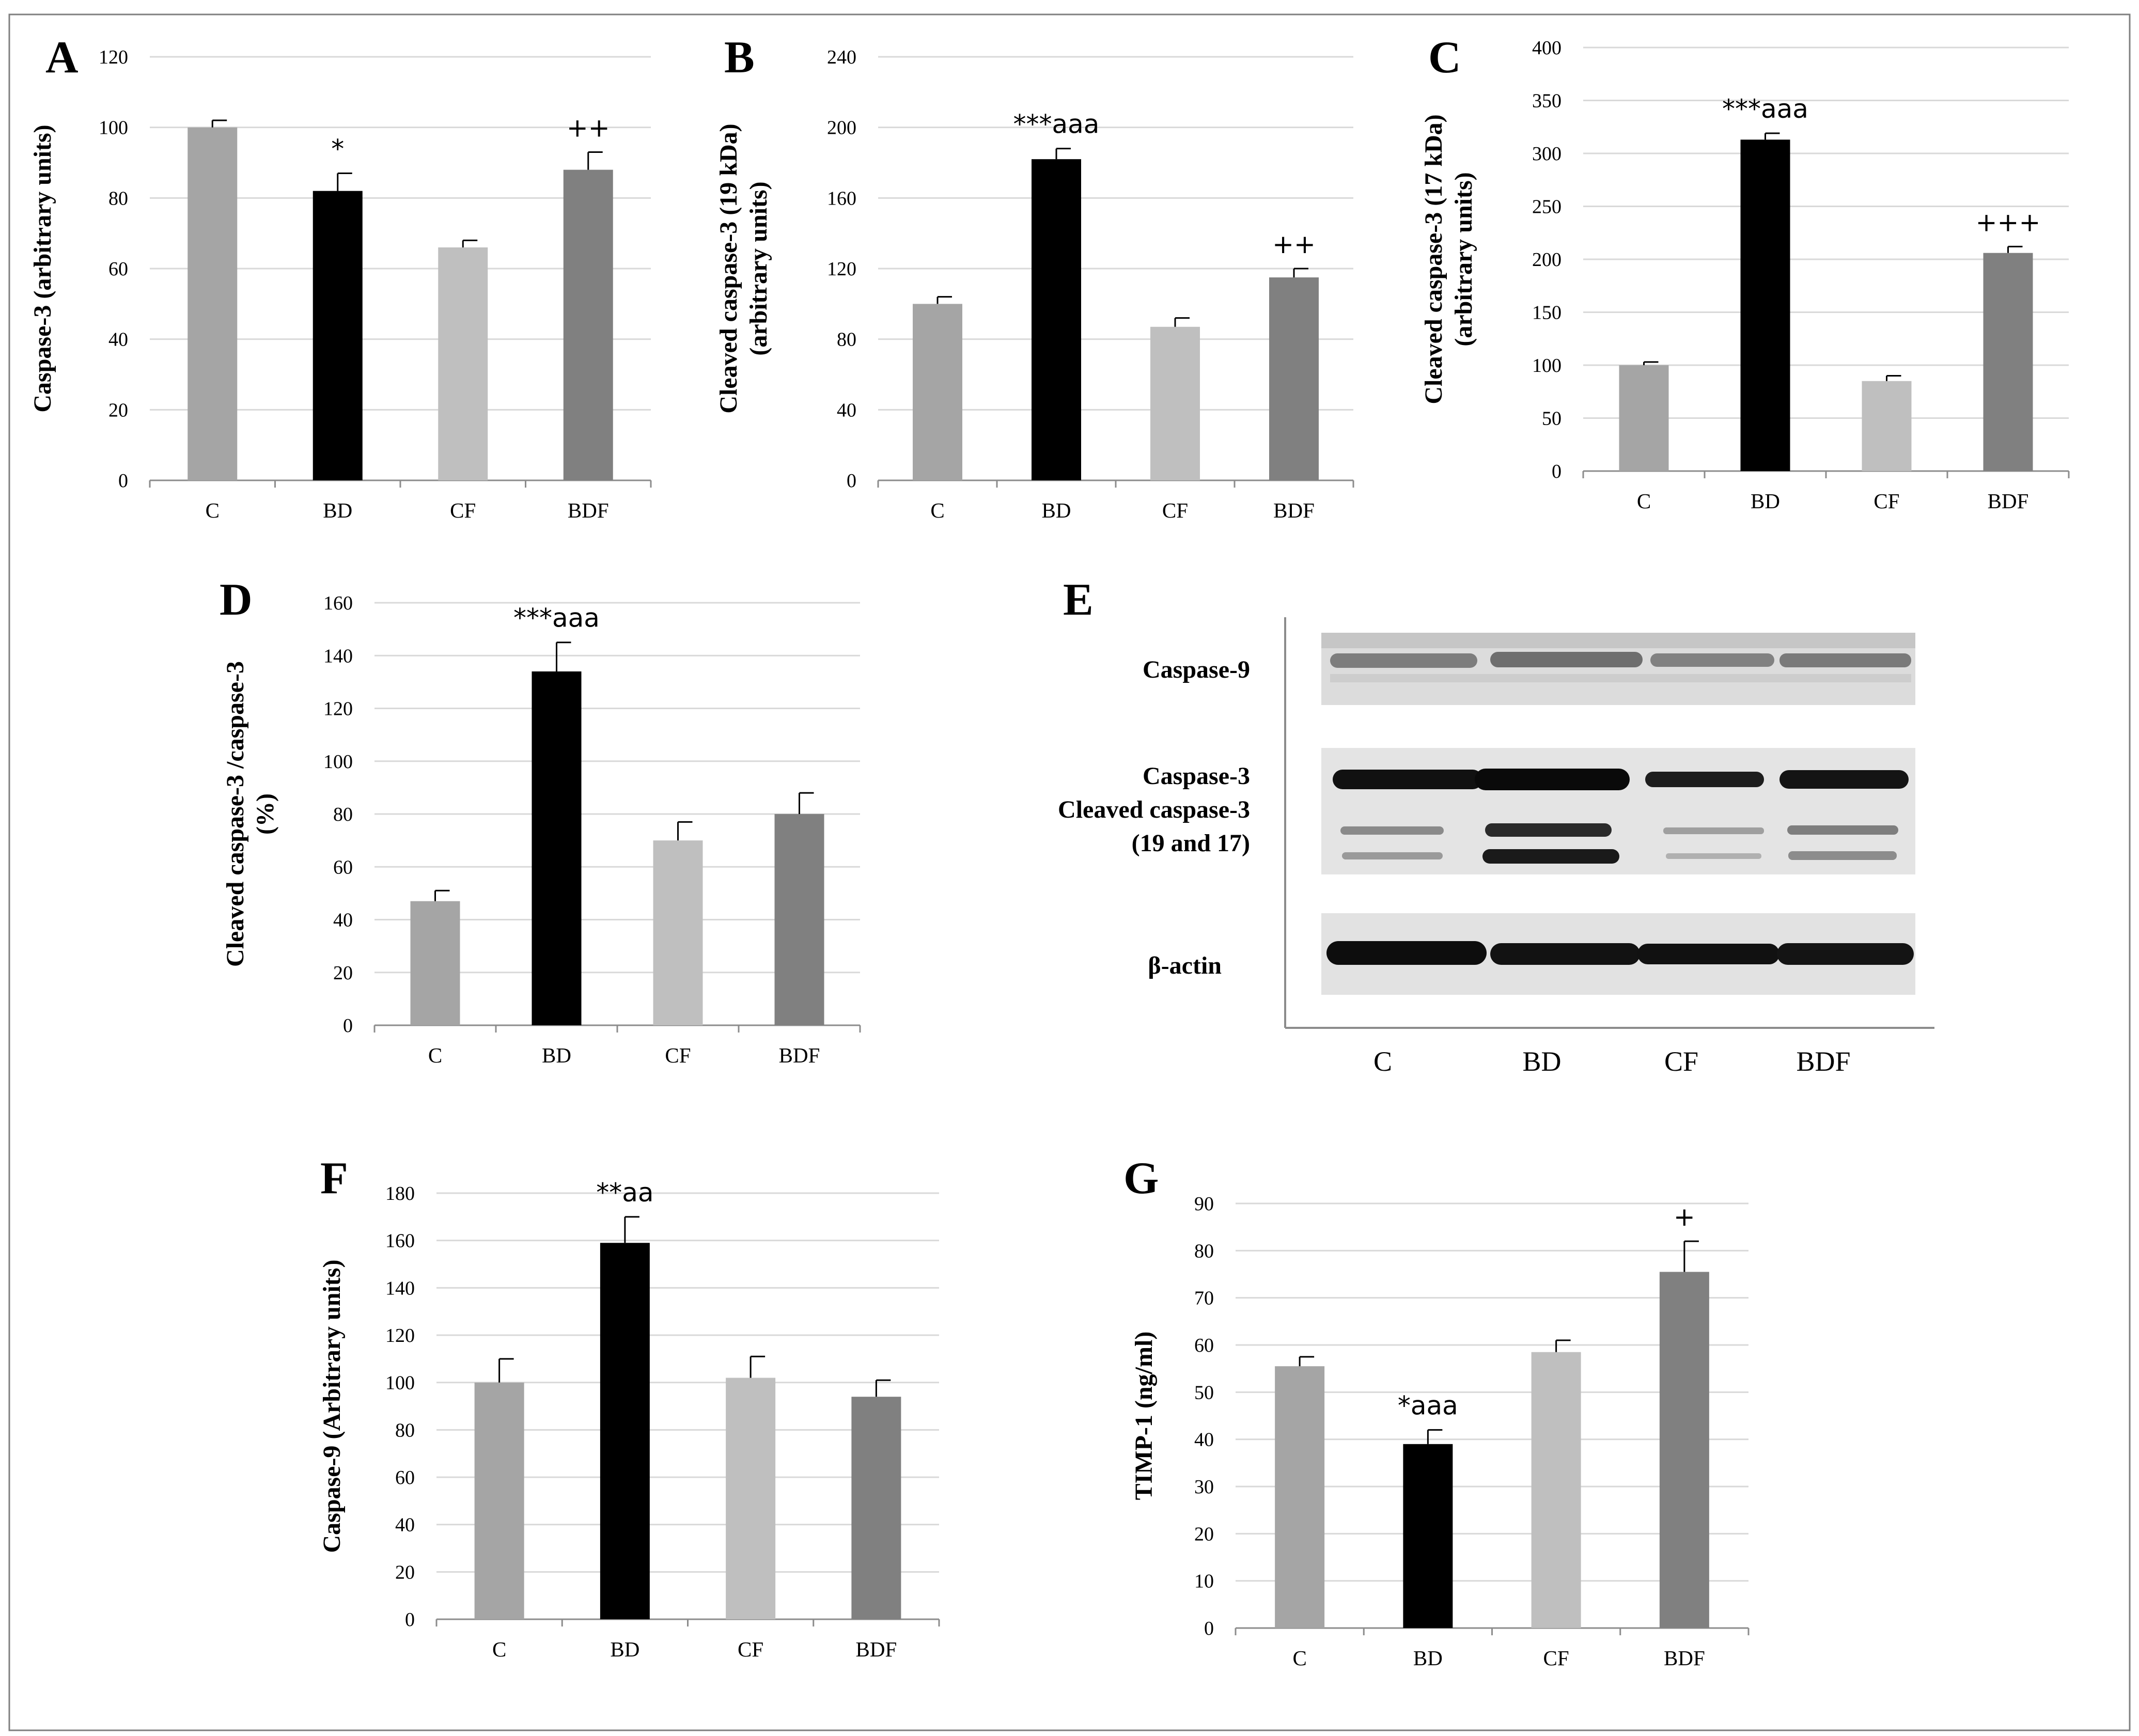  What do you see at coordinates (1185, 965) in the screenshot?
I see `blot-row-label: β-actin` at bounding box center [1185, 965].